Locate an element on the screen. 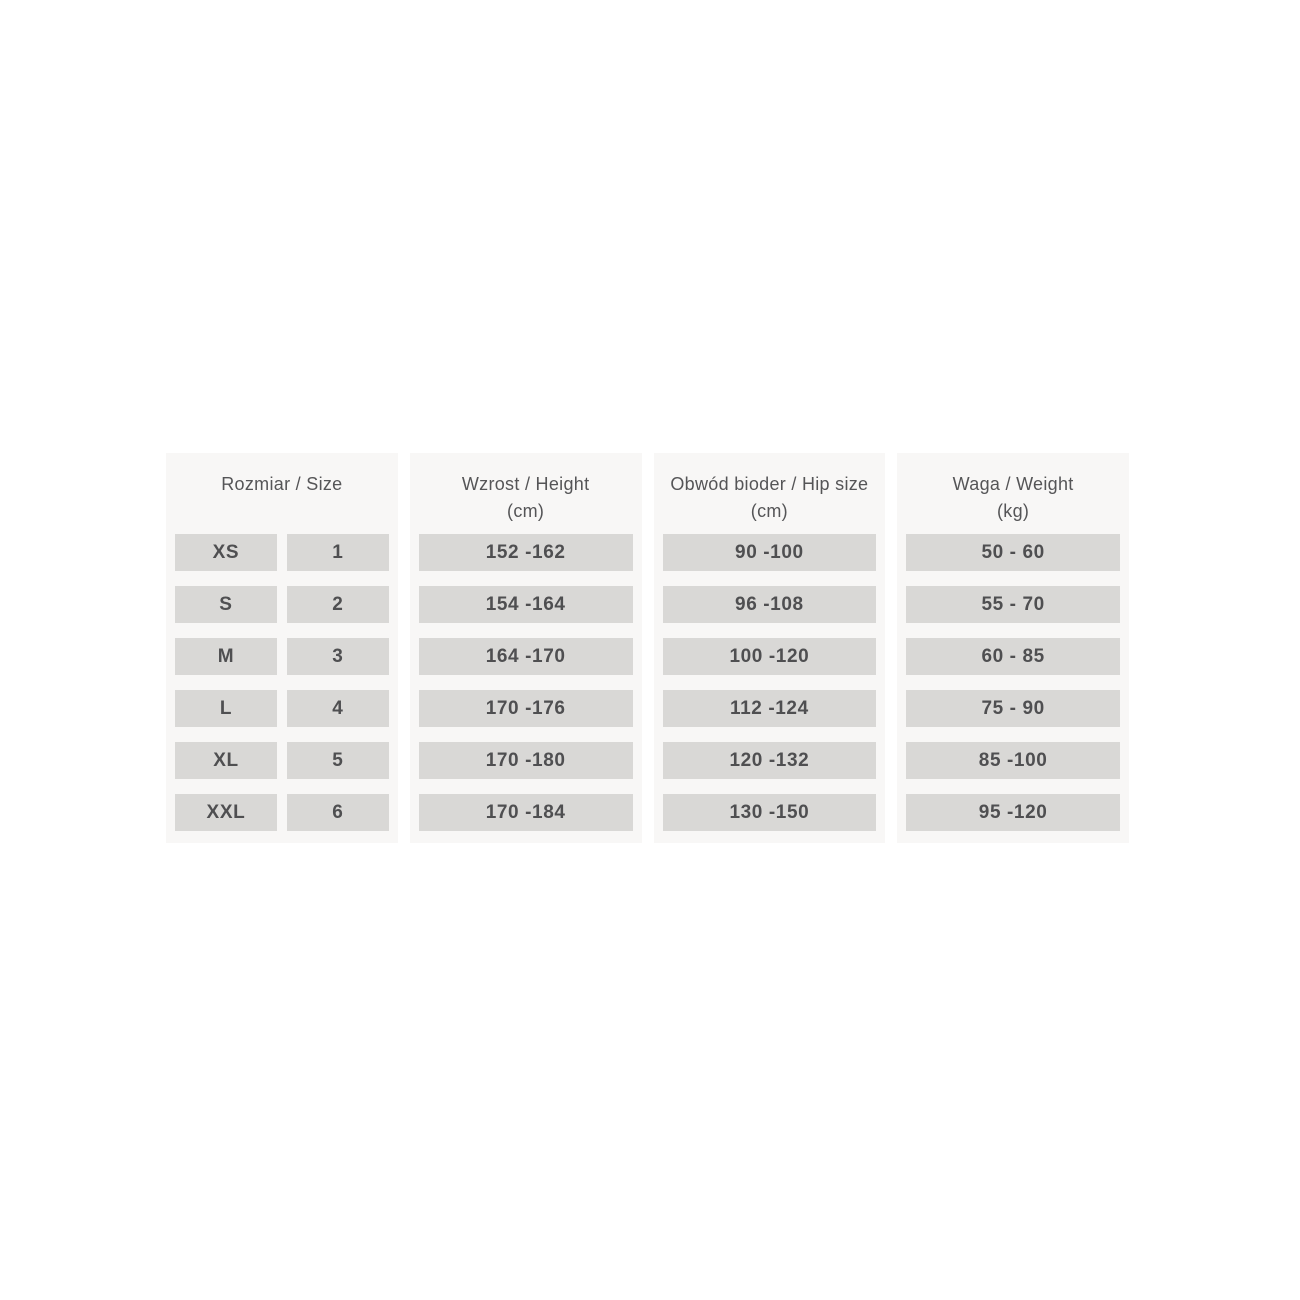 Image resolution: width=1300 pixels, height=1300 pixels. height-cell: 164 -170 is located at coordinates (525, 656).